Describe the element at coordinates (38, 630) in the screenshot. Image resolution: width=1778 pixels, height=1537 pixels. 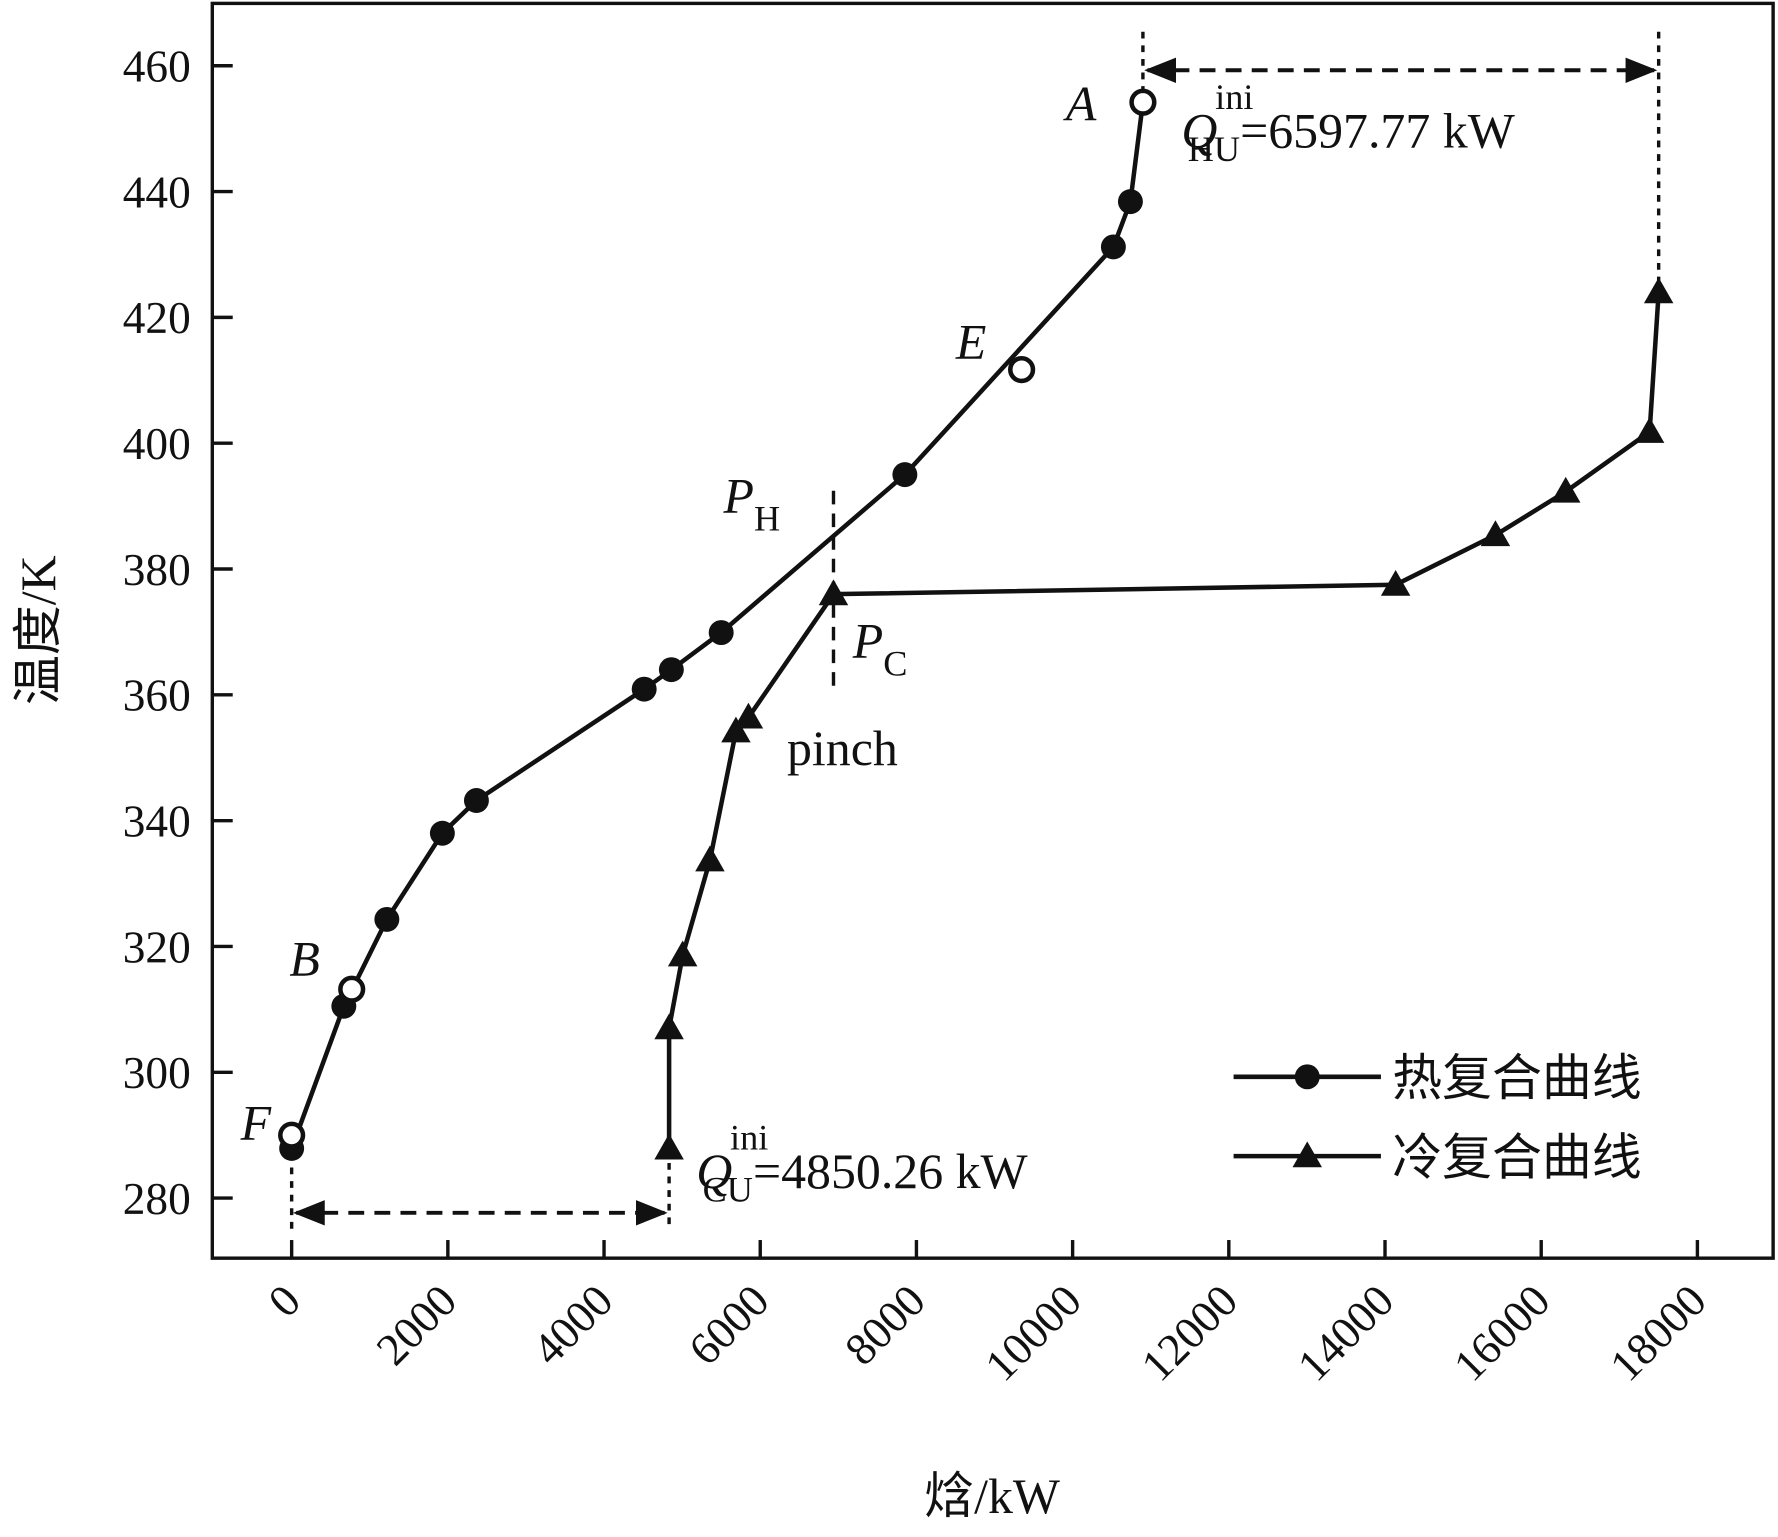
I see `y-axis-label: 温度/K` at that location.